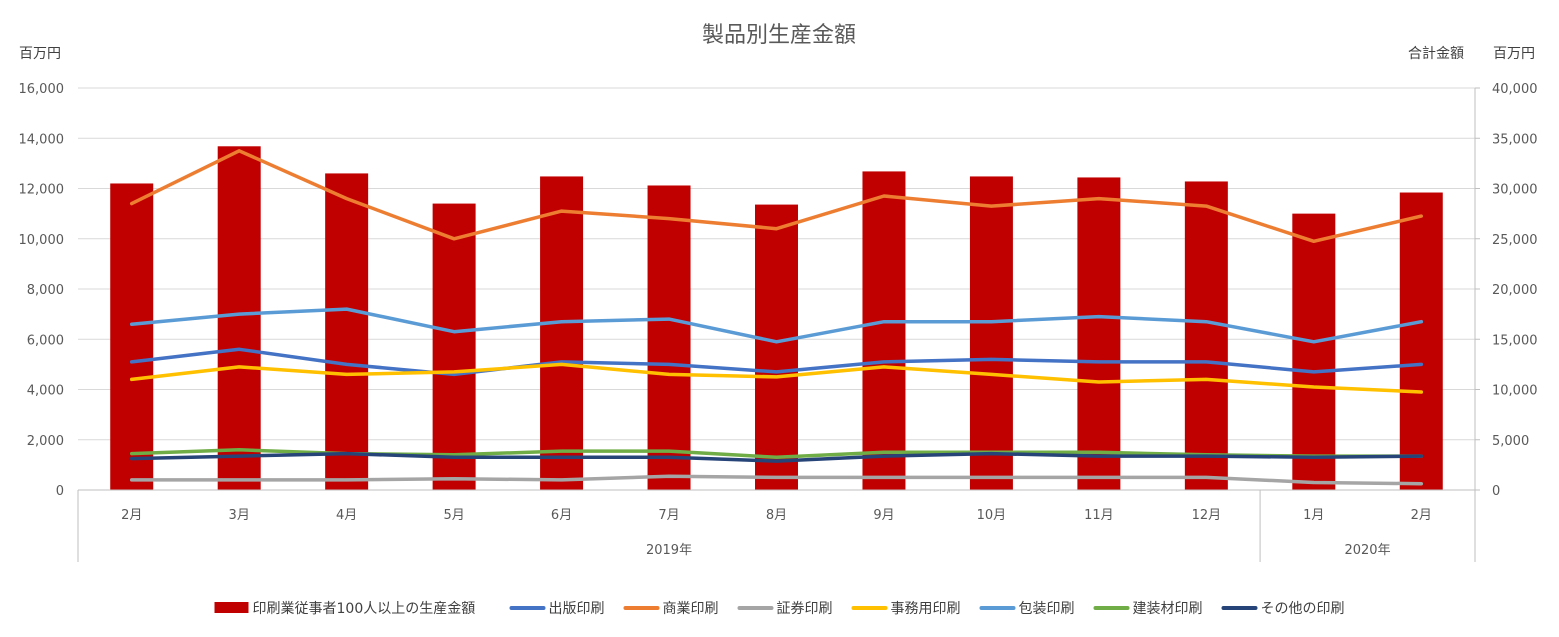  What do you see at coordinates (1514, 54) in the screenshot?
I see `right-axis-unit: 百万円` at bounding box center [1514, 54].